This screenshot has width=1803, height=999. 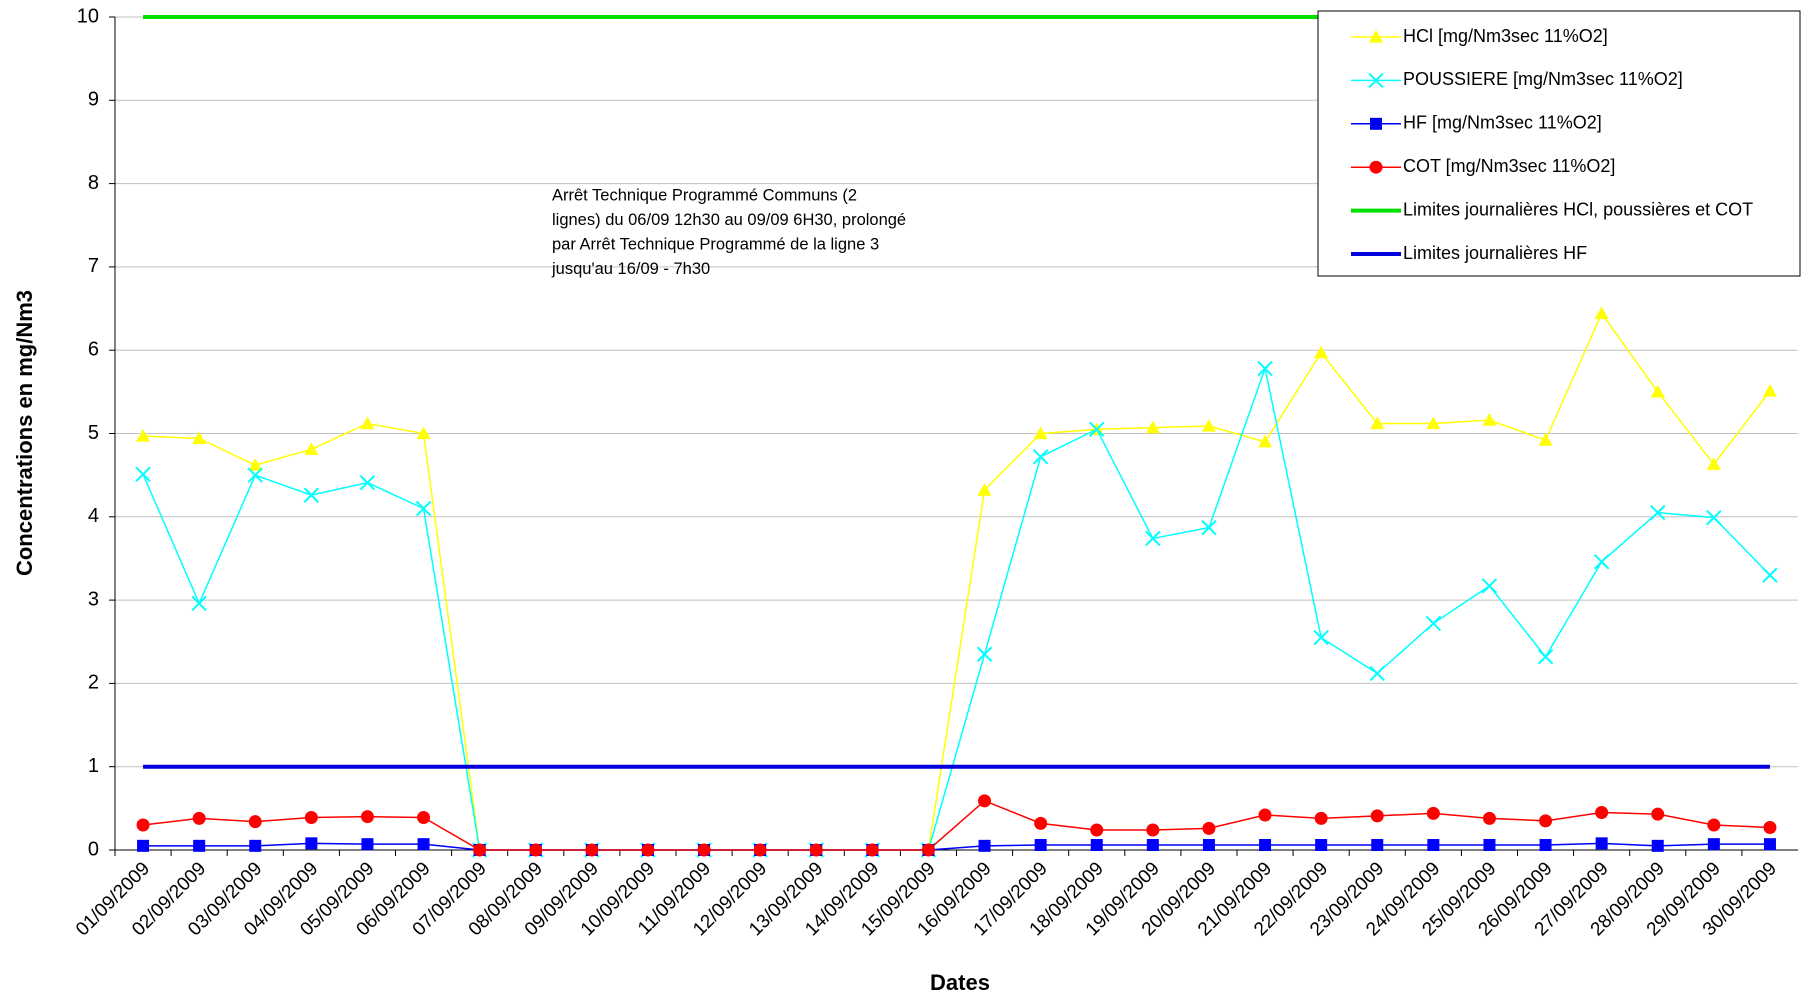 What do you see at coordinates (1495, 253) in the screenshot?
I see `legend-label: Limites journalières HF` at bounding box center [1495, 253].